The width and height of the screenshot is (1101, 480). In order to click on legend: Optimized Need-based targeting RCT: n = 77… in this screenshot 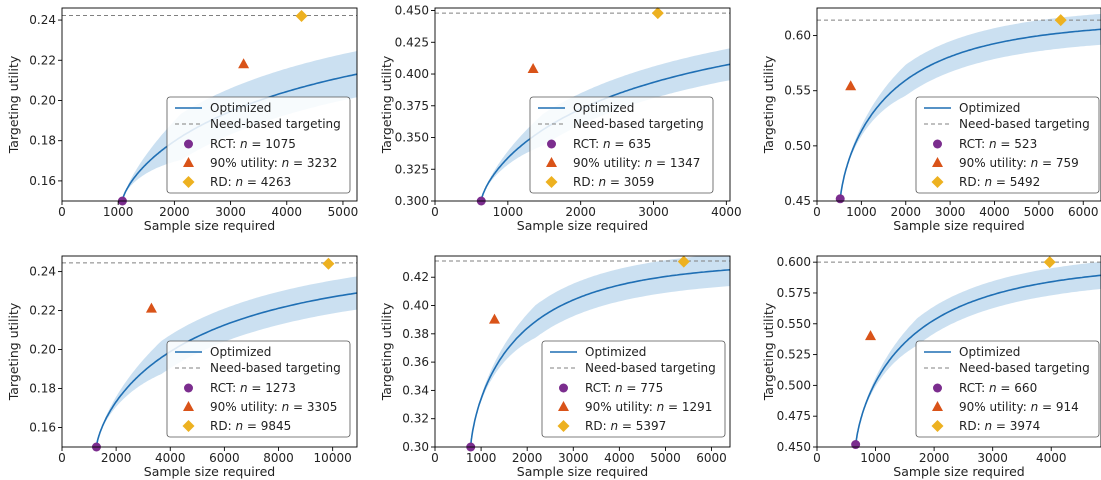, I will do `click(633, 389)`.